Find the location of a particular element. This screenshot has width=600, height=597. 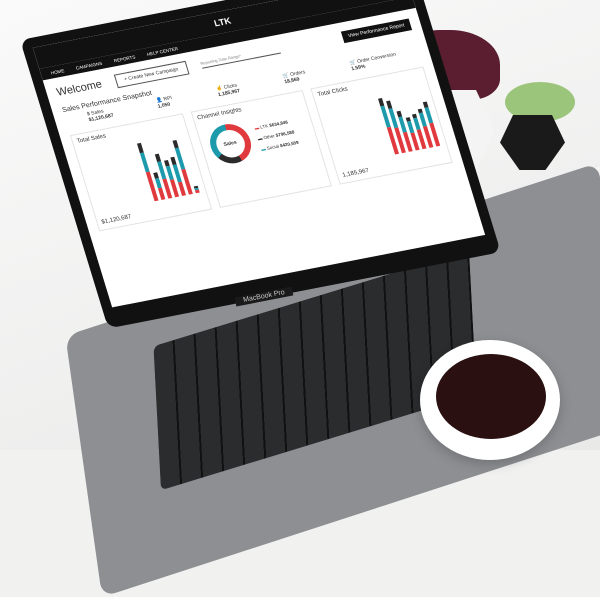

legend-other: ▬ Other $796,588 is located at coordinates (276, 134).